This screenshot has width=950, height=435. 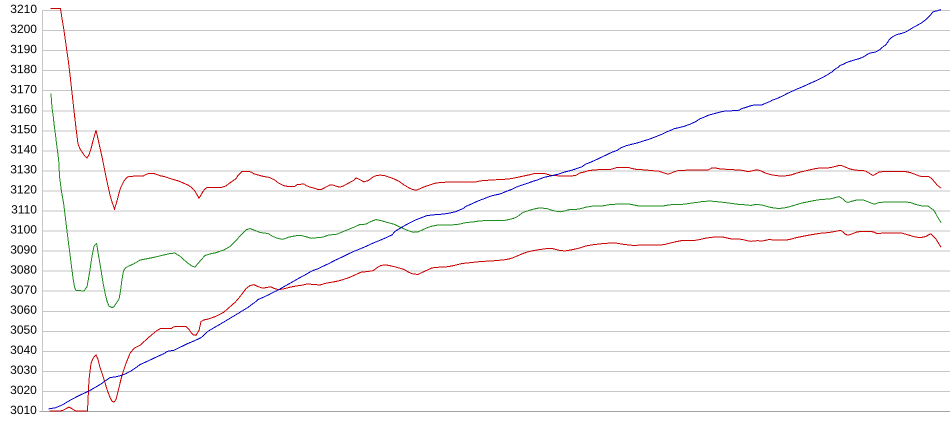 What do you see at coordinates (23, 89) in the screenshot?
I see `svg-text: 3170` at bounding box center [23, 89].